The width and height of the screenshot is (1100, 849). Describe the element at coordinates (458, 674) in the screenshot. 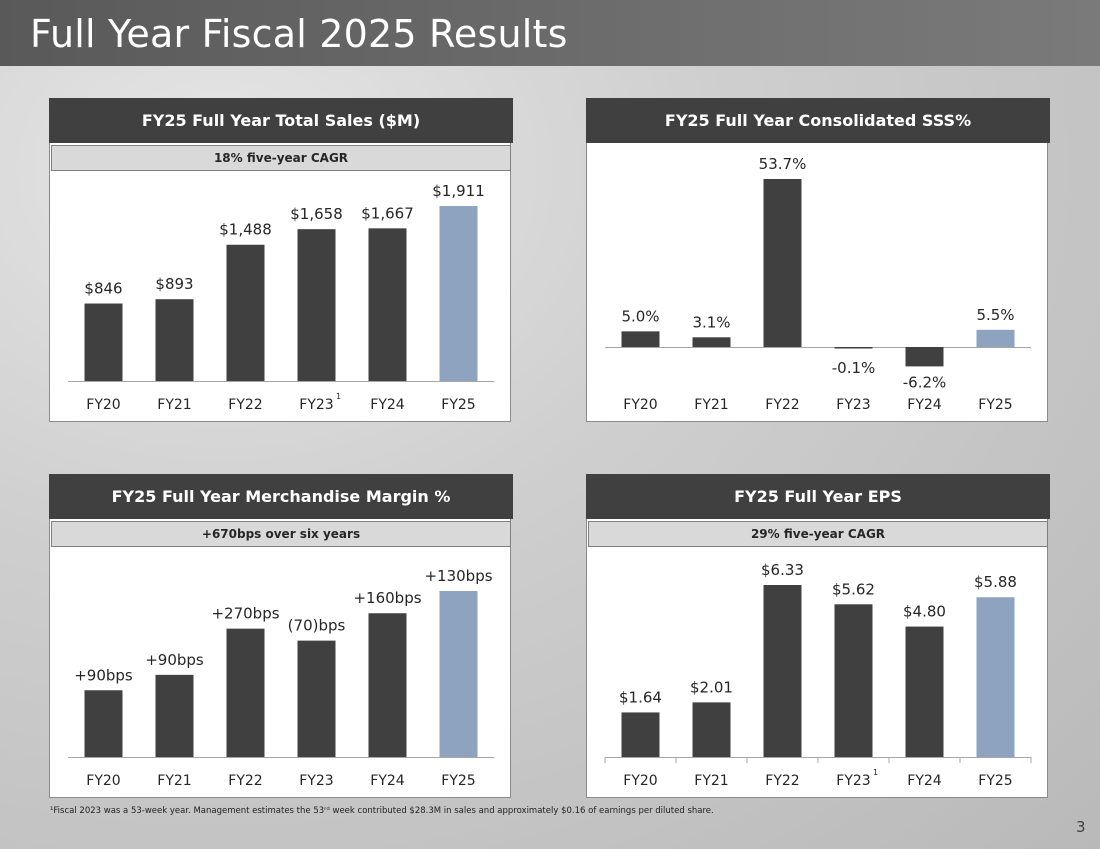

I see `margin-bar-fy25` at that location.